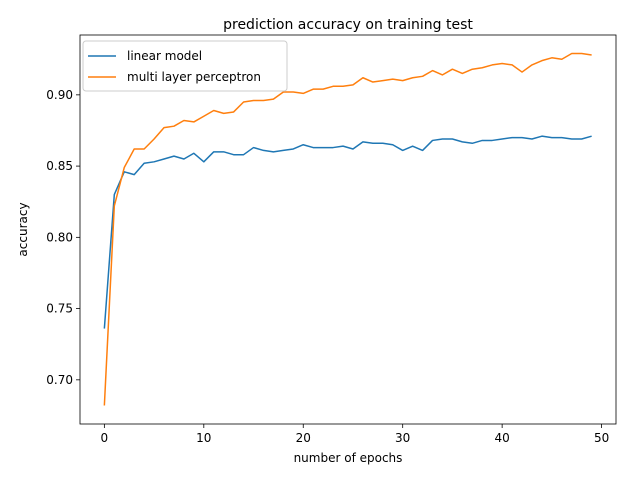 Image resolution: width=640 pixels, height=480 pixels. I want to click on y-tick-label: 0.90, so click(59, 95).